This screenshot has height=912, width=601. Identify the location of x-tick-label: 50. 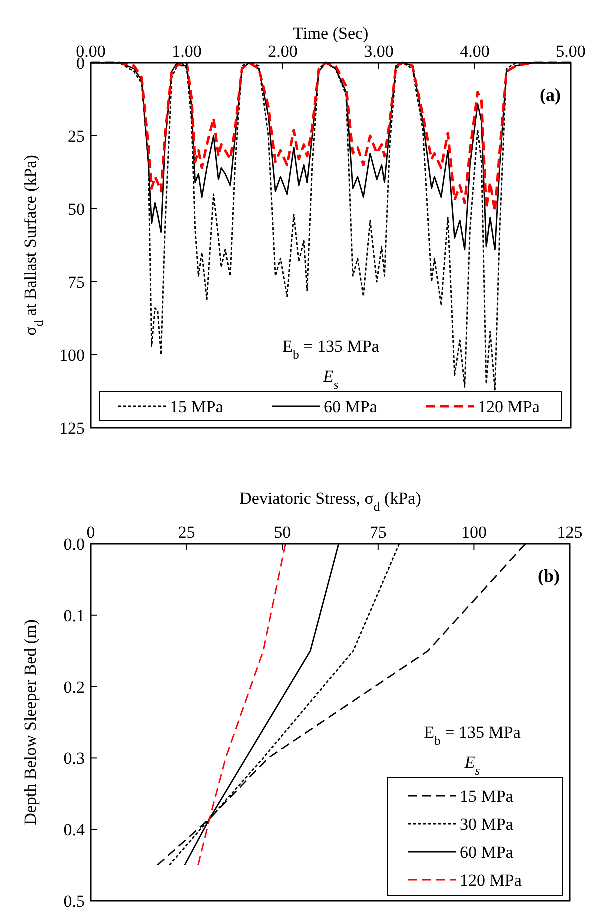
(283, 532).